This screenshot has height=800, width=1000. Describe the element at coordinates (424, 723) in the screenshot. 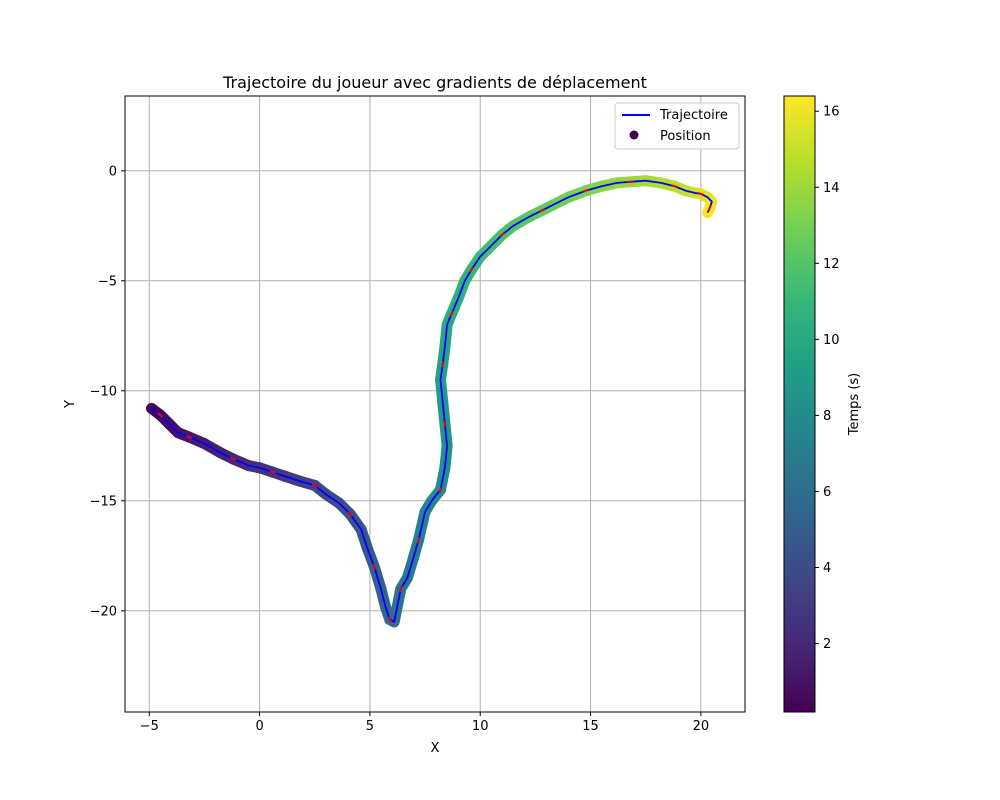

I see `x-axis-ticks: −5 0 5 10 15 20` at that location.